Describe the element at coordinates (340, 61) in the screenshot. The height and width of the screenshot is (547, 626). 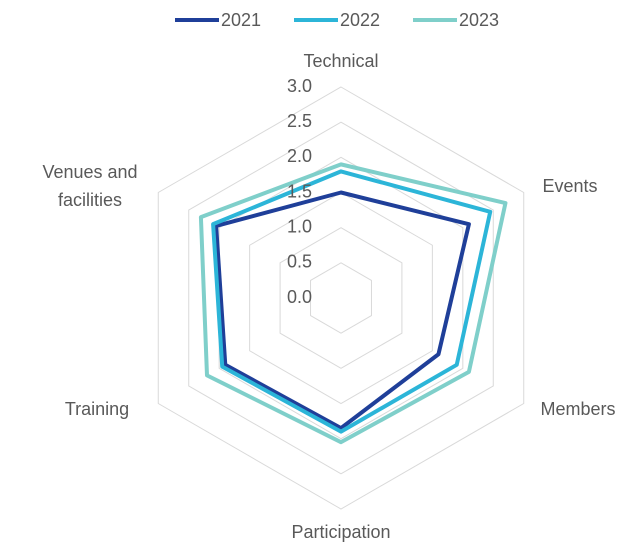
I see `category-label: Technical` at that location.